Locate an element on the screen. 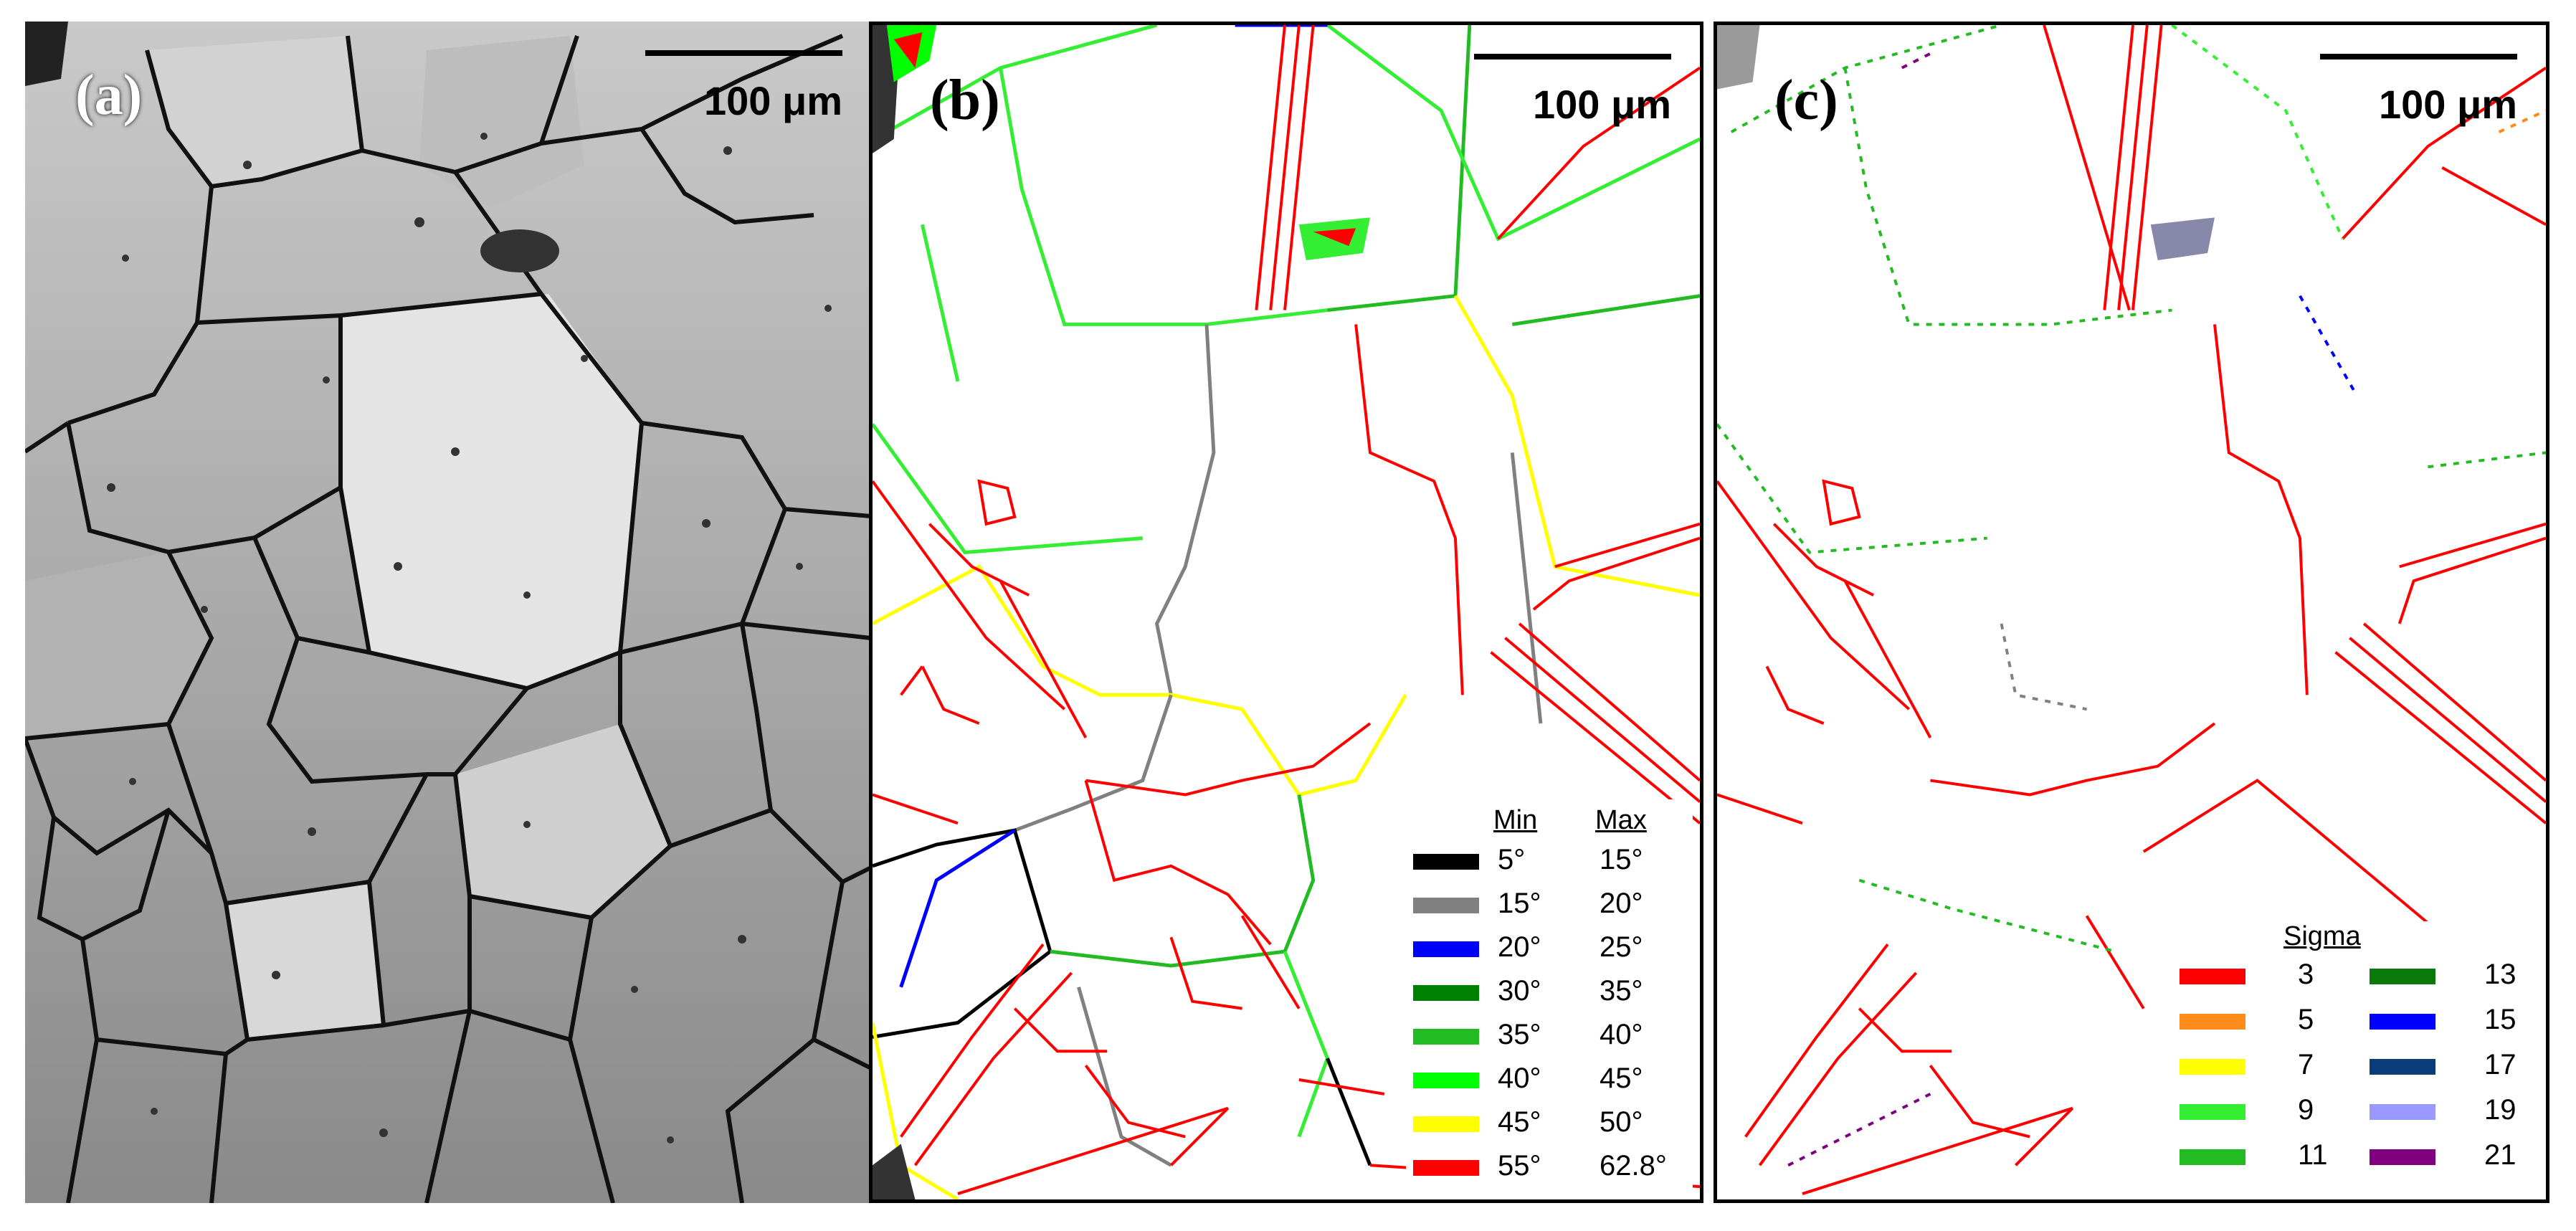 Image resolution: width=2576 pixels, height=1231 pixels. panel-b-label: (b) is located at coordinates (965, 101).